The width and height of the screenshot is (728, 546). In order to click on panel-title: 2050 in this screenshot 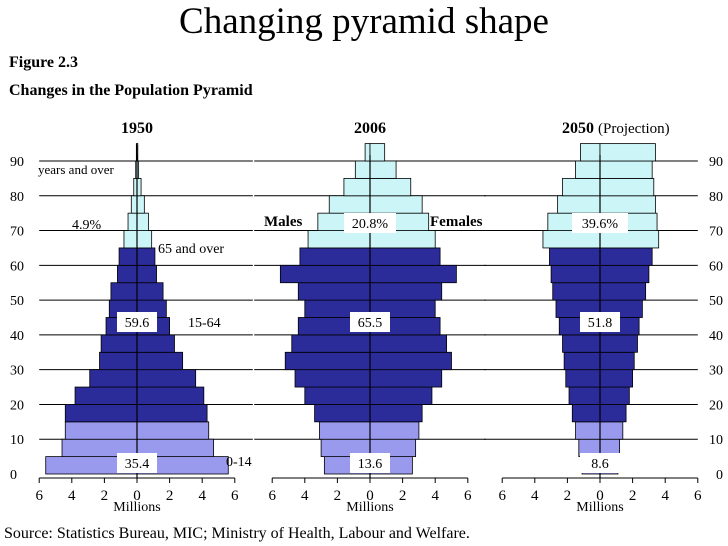, I will do `click(578, 128)`.